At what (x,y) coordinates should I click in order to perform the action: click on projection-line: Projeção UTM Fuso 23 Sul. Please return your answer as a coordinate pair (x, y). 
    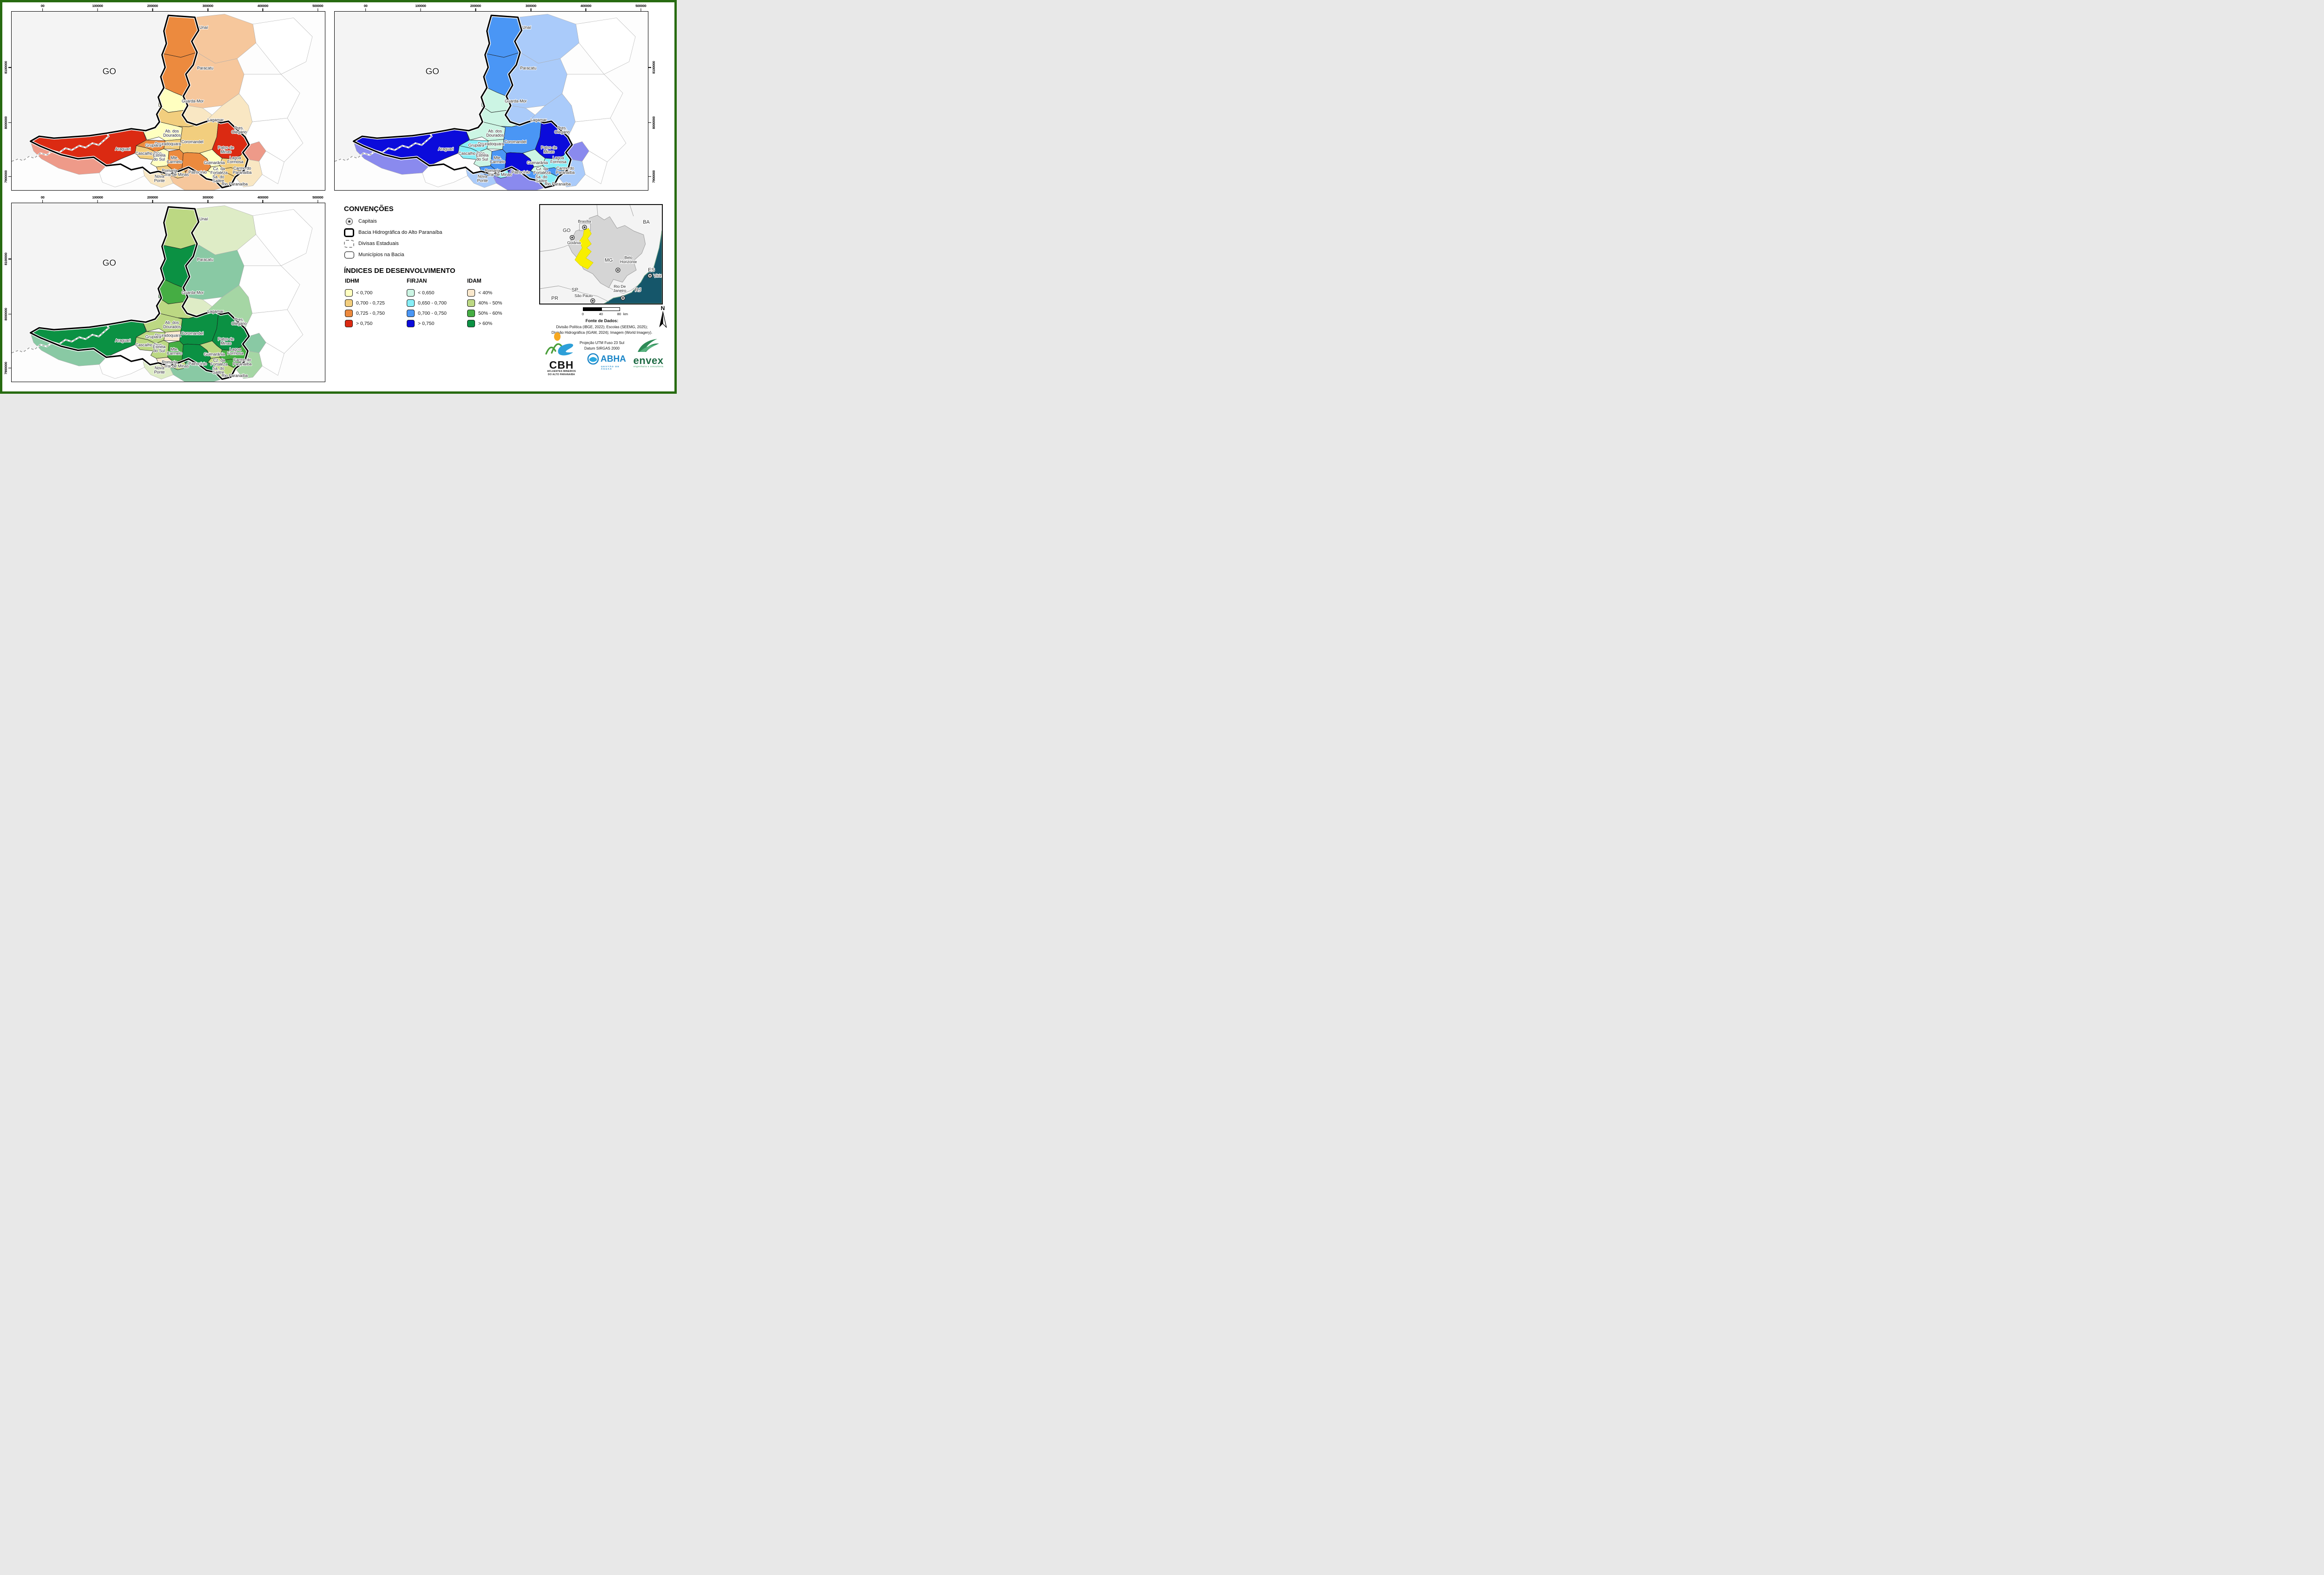
    Looking at the image, I should click on (602, 343).